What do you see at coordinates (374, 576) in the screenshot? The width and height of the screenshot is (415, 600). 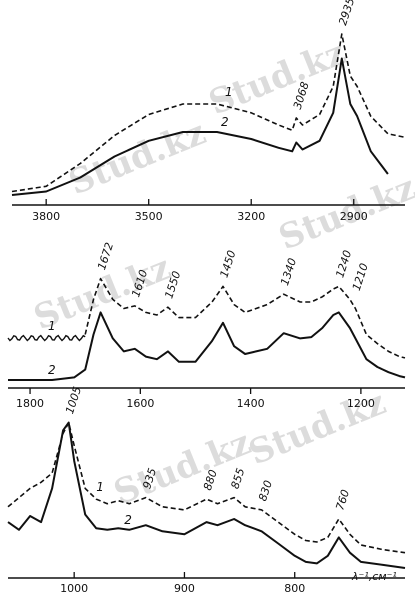 I see `x-axis-unit-label: λ⁻¹,см⁻¹` at bounding box center [374, 576].